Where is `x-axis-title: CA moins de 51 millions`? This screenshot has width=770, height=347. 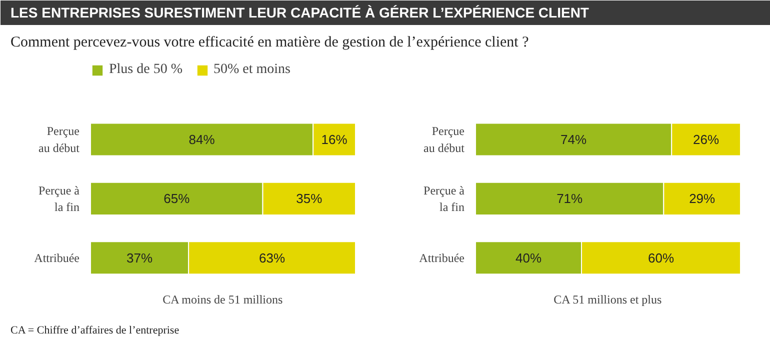 x-axis-title: CA moins de 51 millions is located at coordinates (223, 299).